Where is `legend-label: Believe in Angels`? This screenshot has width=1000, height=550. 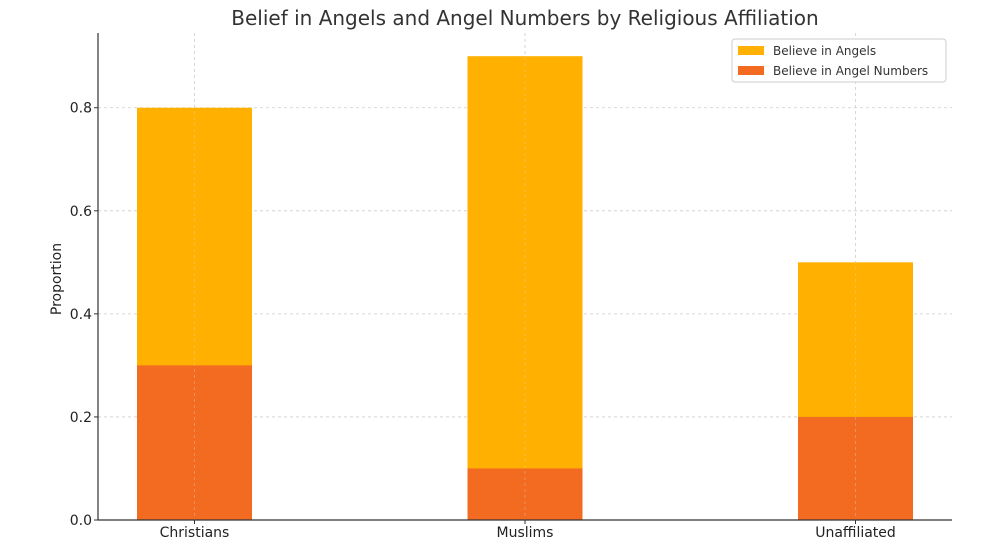 legend-label: Believe in Angels is located at coordinates (824, 51).